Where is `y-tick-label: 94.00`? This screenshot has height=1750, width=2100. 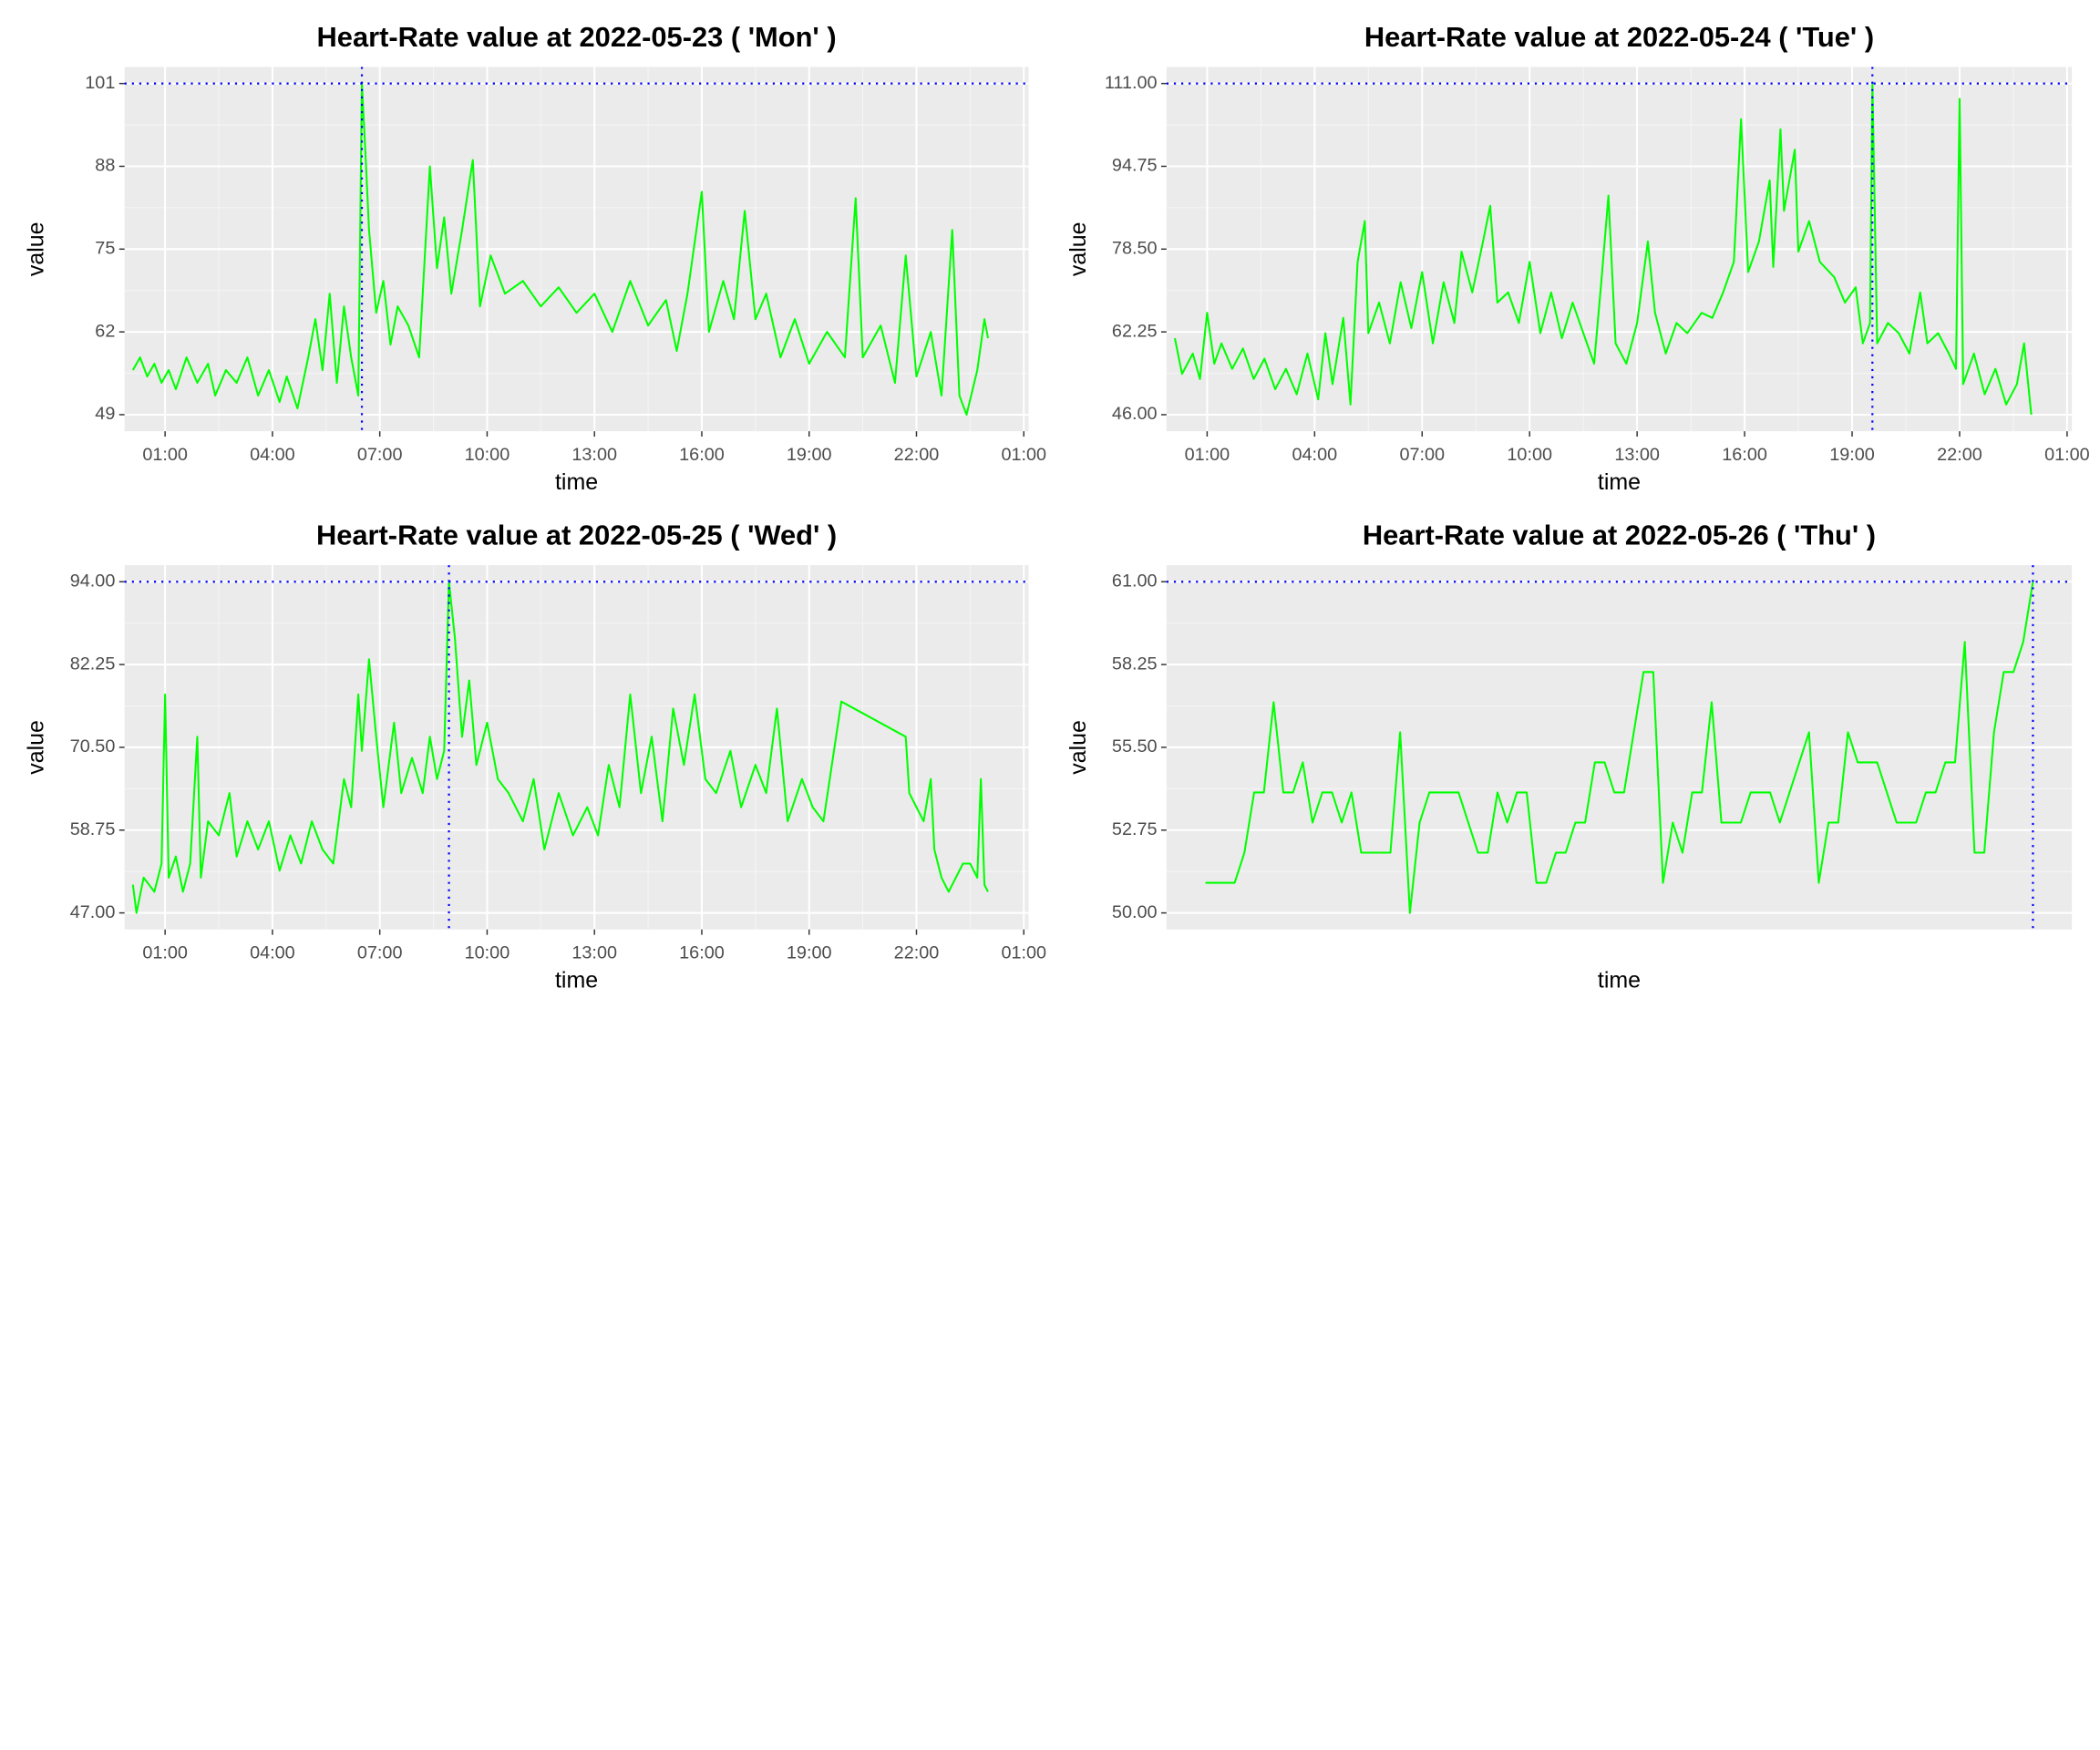
y-tick-label: 94.00 is located at coordinates (93, 581).